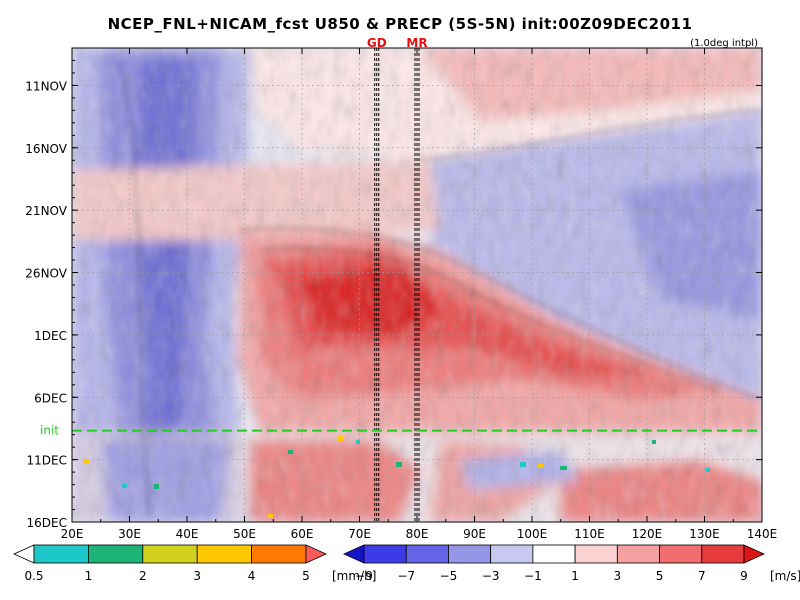 This screenshot has width=800, height=600. Describe the element at coordinates (49, 431) in the screenshot. I see `init-label: init` at that location.